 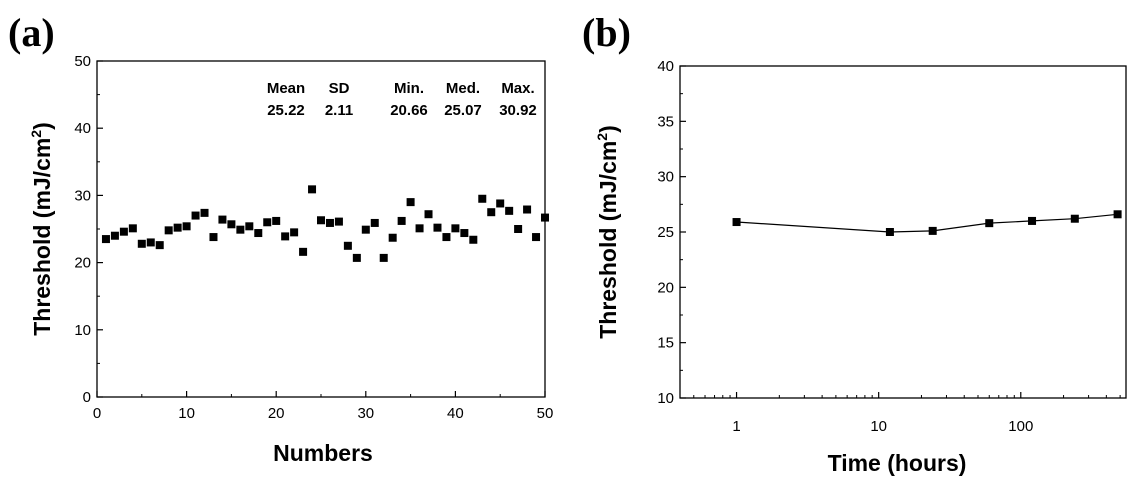 What do you see at coordinates (87, 397) in the screenshot?
I see `y-tick-label-a: 0` at bounding box center [87, 397].